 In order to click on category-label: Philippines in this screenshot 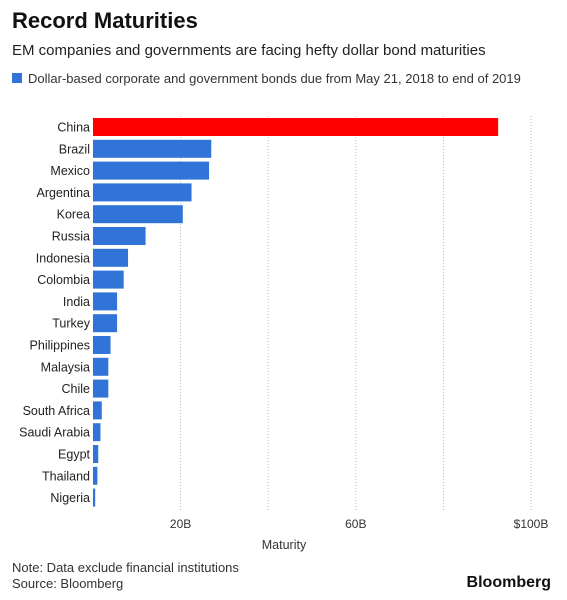, I will do `click(60, 346)`.